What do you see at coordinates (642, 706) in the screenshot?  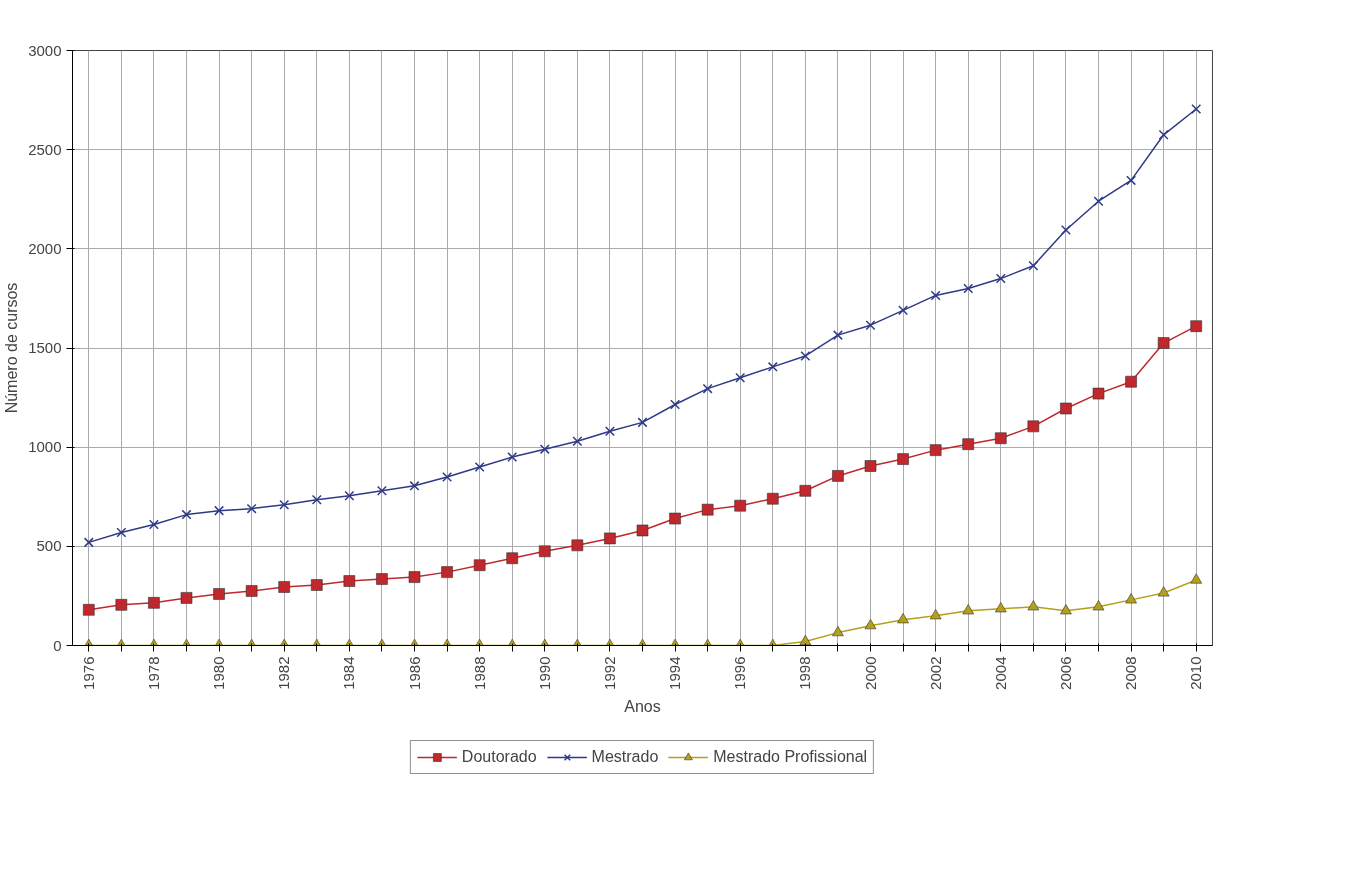 I see `x-axis-title: Anos` at bounding box center [642, 706].